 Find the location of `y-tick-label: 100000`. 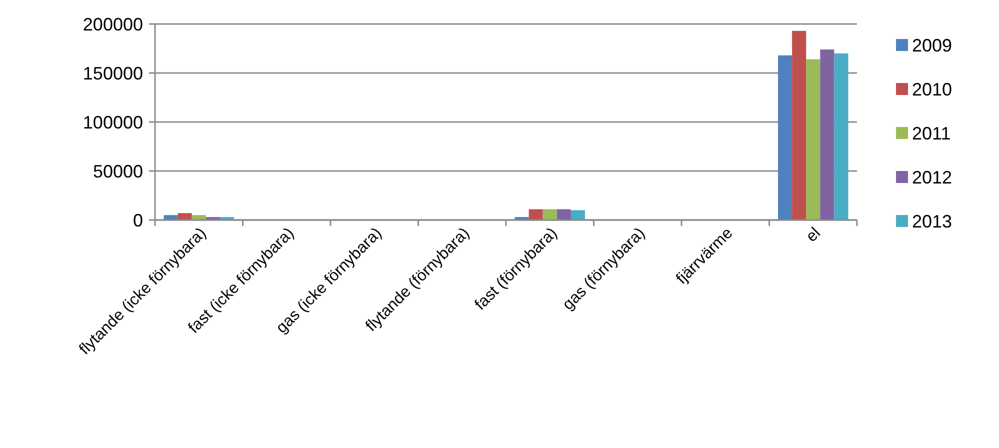

y-tick-label: 100000 is located at coordinates (112, 122).